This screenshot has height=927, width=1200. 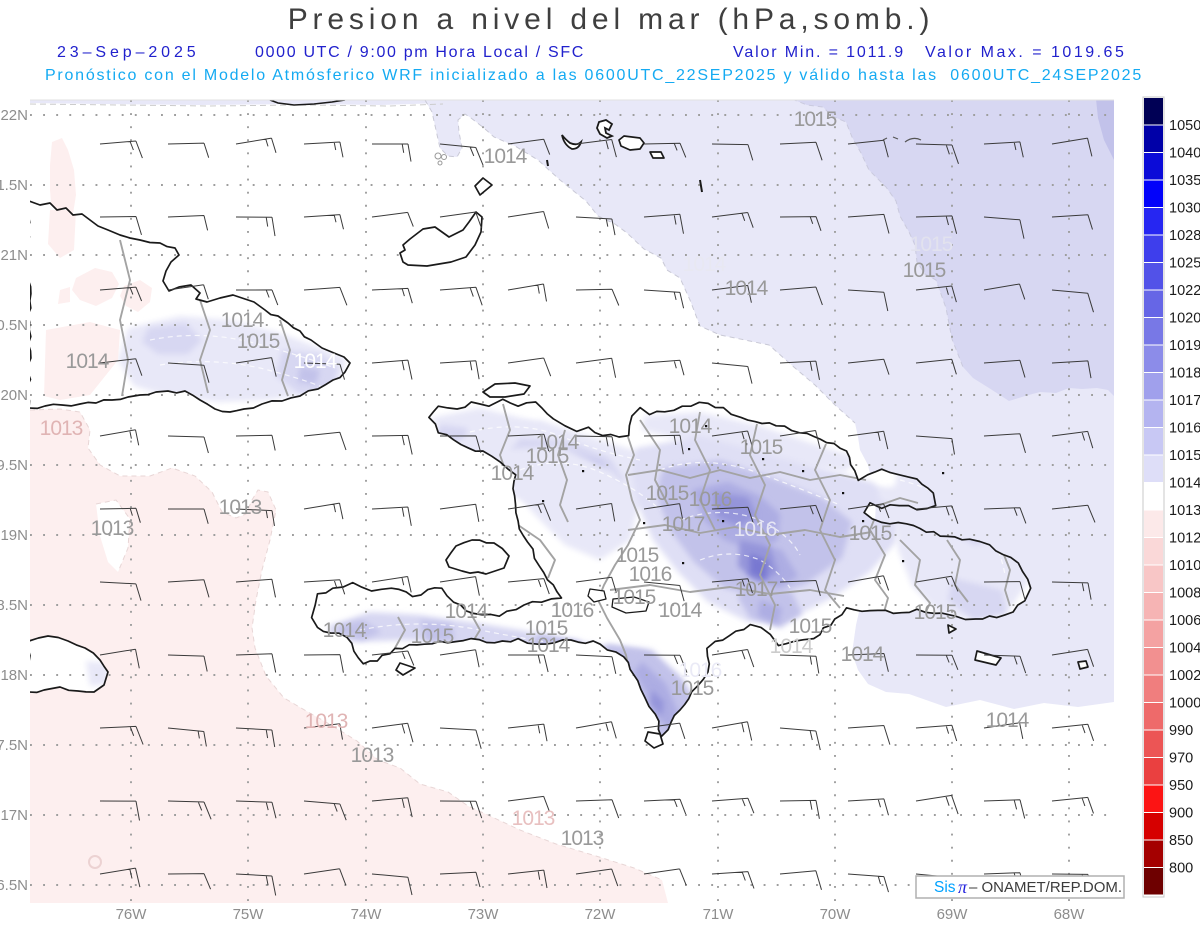 I want to click on svg-text: 76W, so click(x=132, y=914).